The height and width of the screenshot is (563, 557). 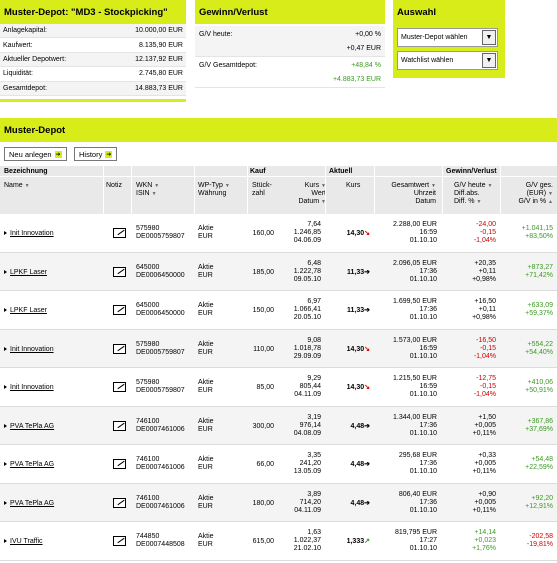 I want to click on stueckzahl: 300,00, so click(x=263, y=426).